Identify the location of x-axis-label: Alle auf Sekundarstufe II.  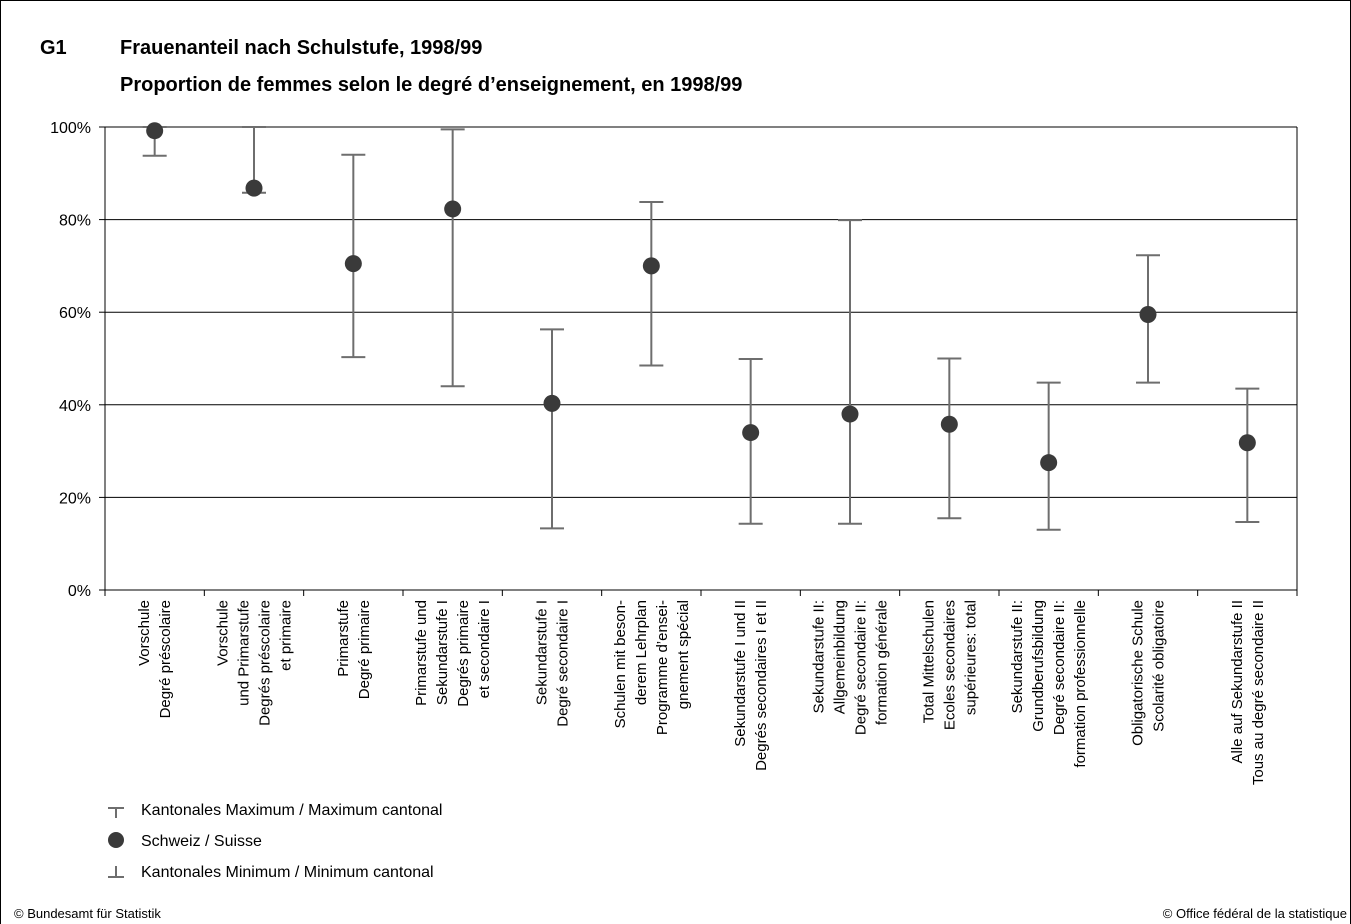
(1237, 681).